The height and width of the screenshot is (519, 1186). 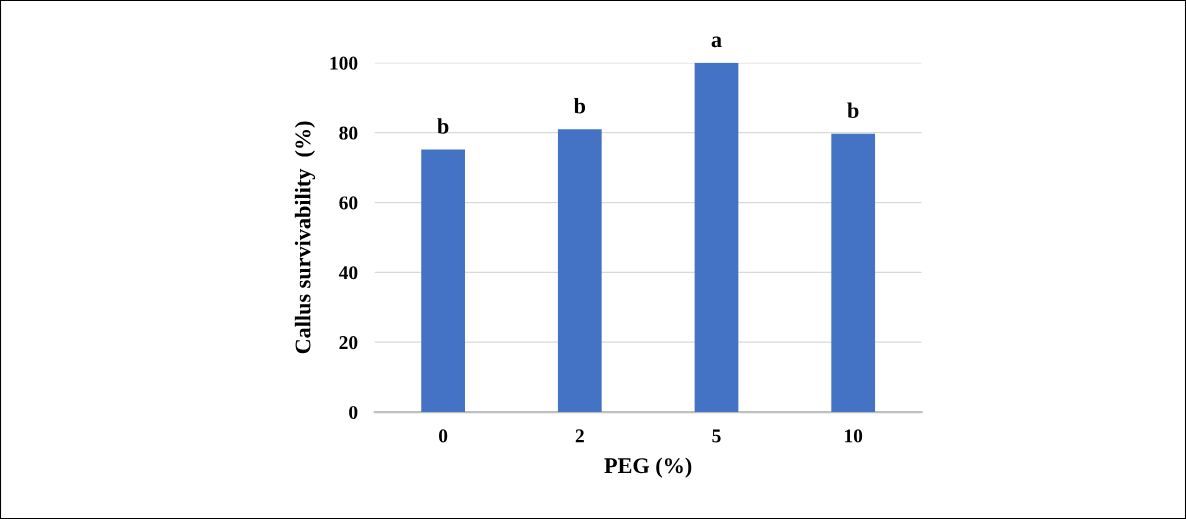 I want to click on x-tick-label: 10, so click(x=854, y=436).